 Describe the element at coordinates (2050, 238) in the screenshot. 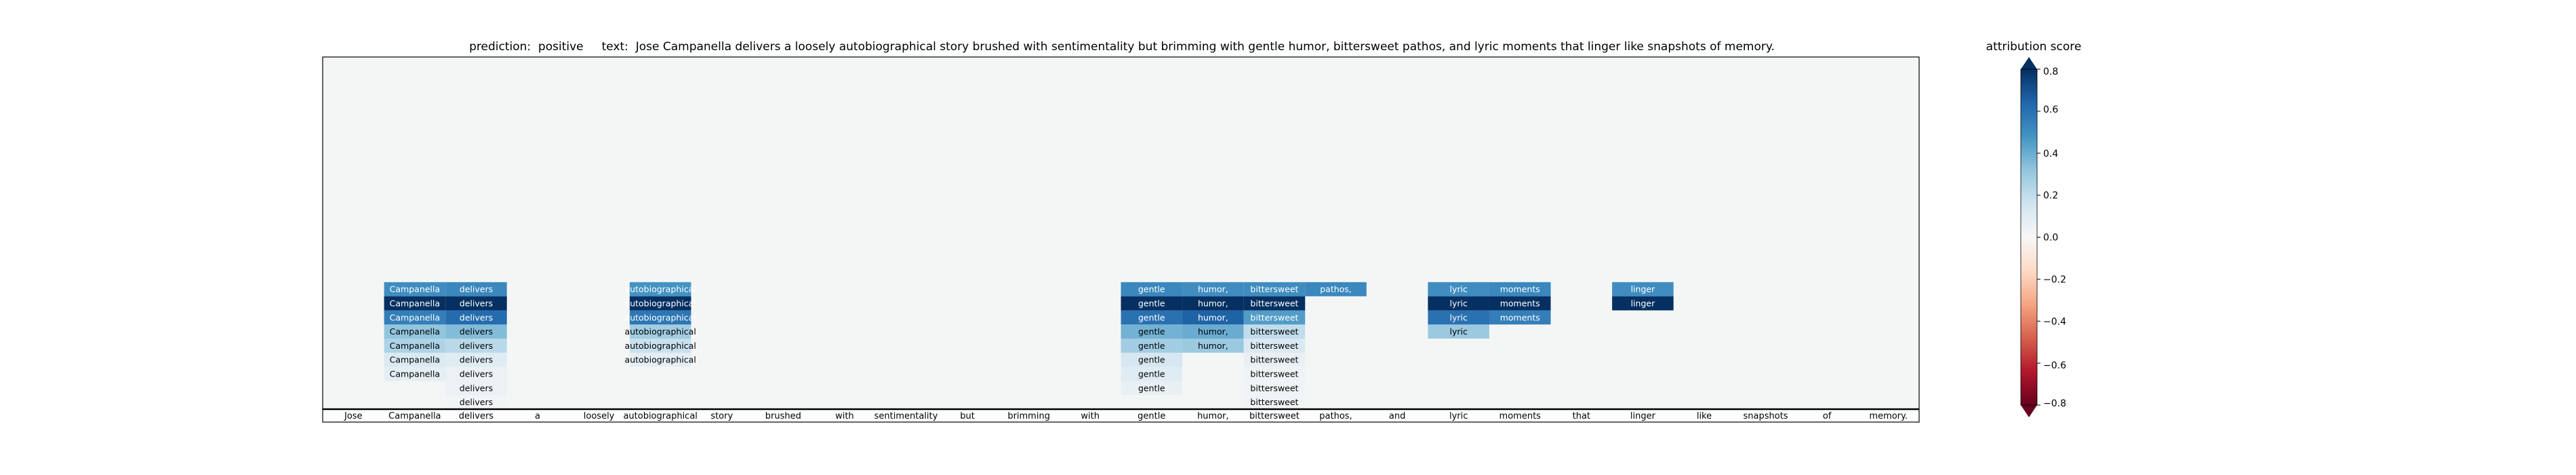

I see `colorbar-tick-label: 0.0` at that location.